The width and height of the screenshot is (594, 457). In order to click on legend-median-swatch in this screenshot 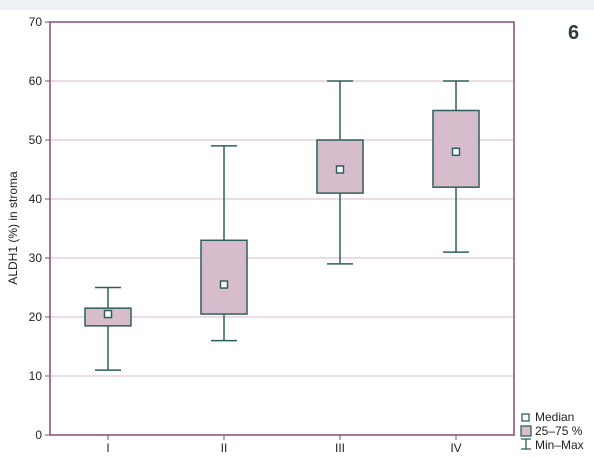, I will do `click(525, 417)`.